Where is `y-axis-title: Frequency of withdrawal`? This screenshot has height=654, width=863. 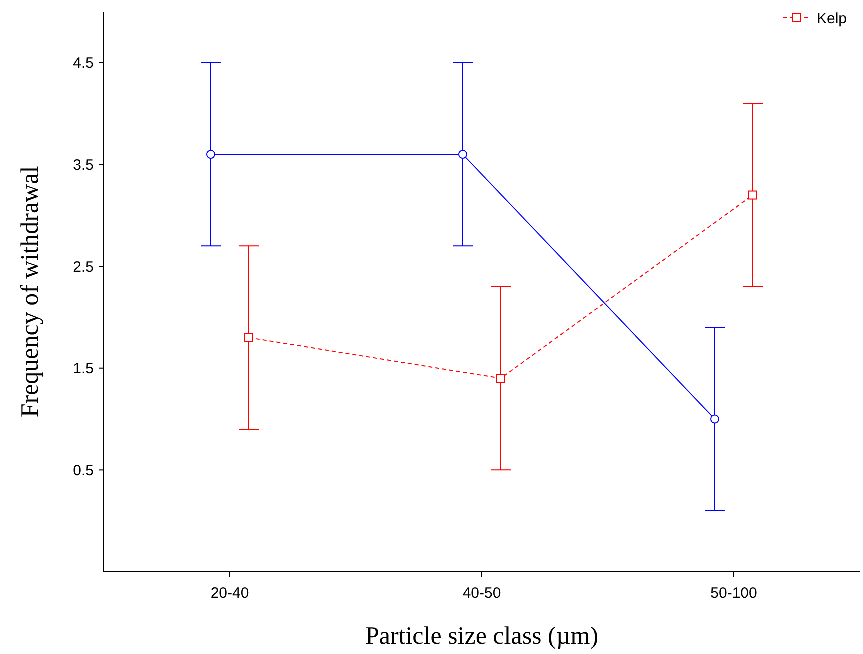 y-axis-title: Frequency of withdrawal is located at coordinates (30, 292).